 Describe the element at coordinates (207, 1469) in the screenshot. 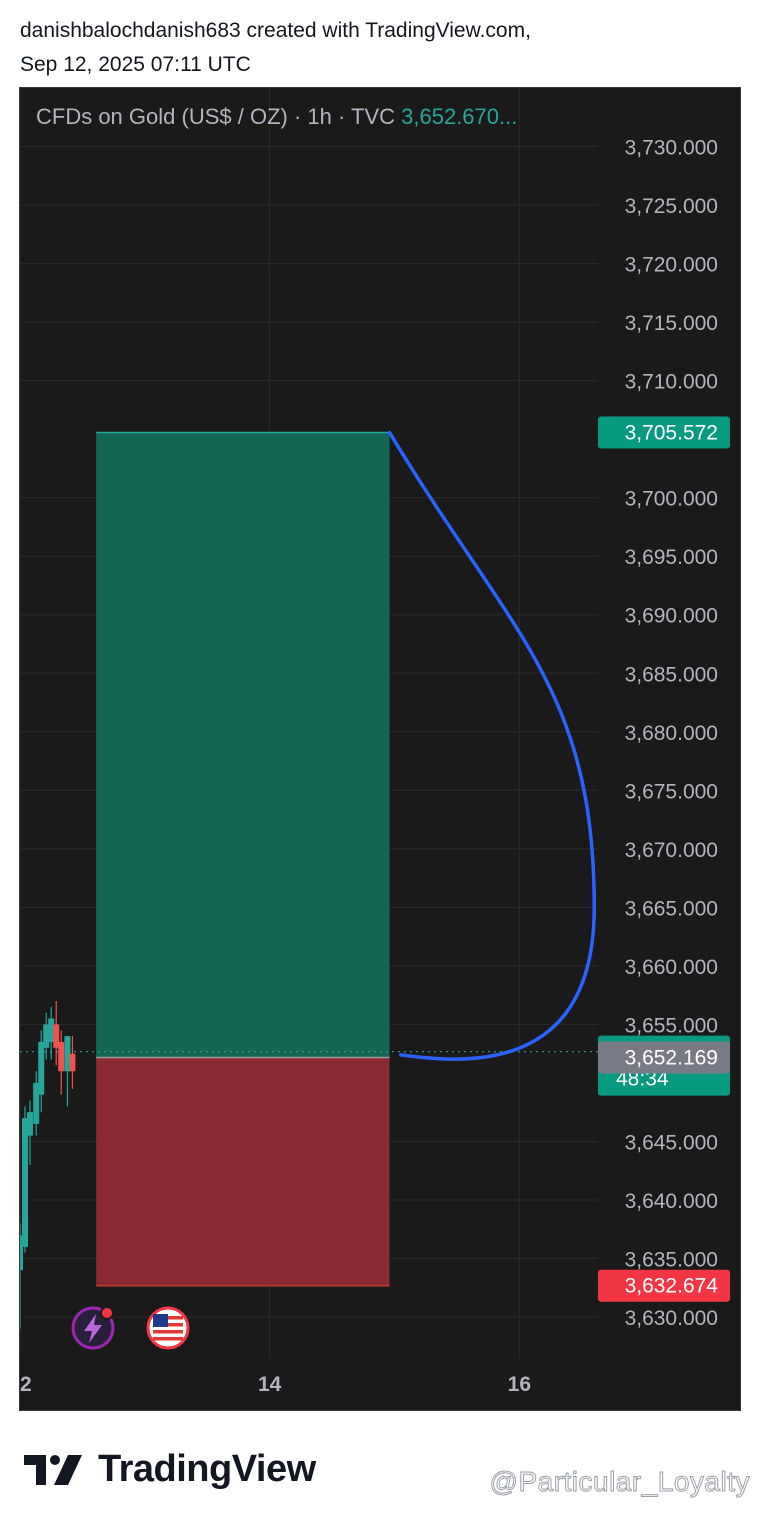

I see `brand-wordmark: TradingView` at that location.